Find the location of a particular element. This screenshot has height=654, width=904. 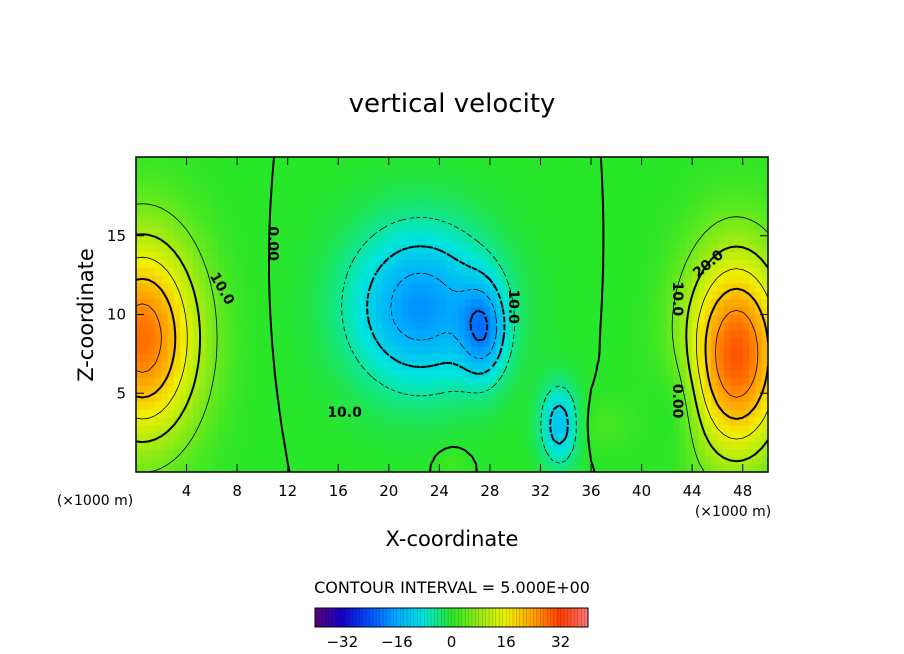

colorbar-swatch is located at coordinates (361, 617).